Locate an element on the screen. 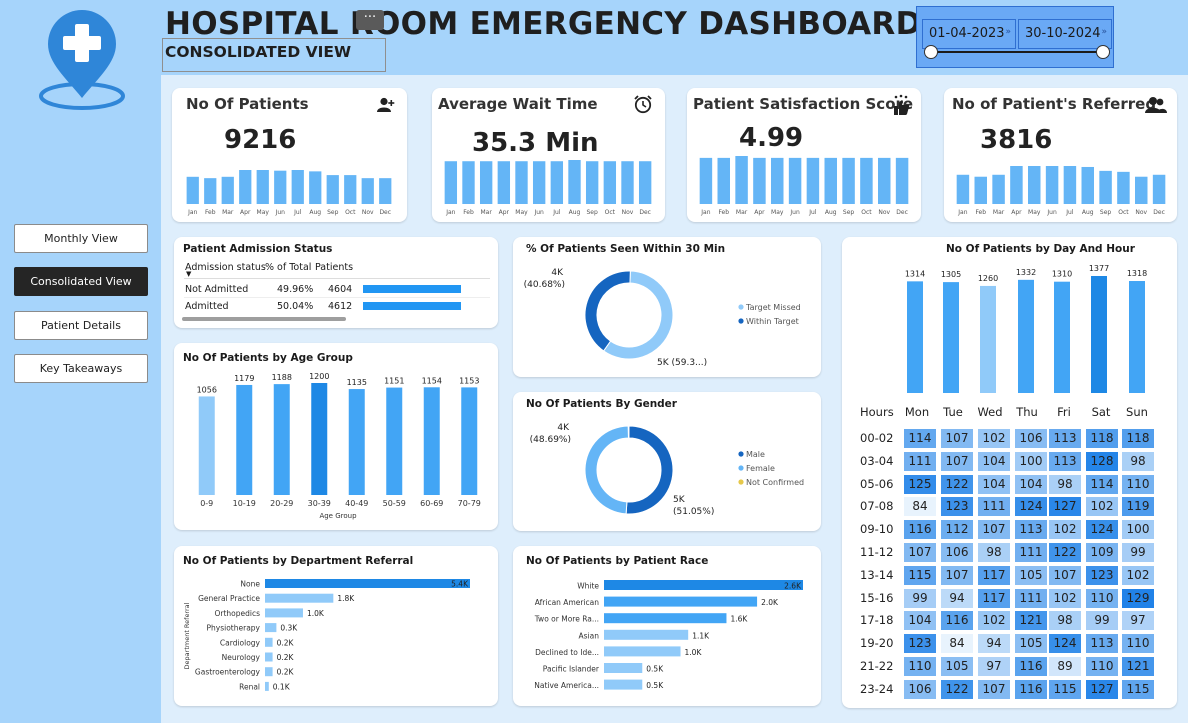  nav-monthly-view-button: Monthly View is located at coordinates (81, 238).